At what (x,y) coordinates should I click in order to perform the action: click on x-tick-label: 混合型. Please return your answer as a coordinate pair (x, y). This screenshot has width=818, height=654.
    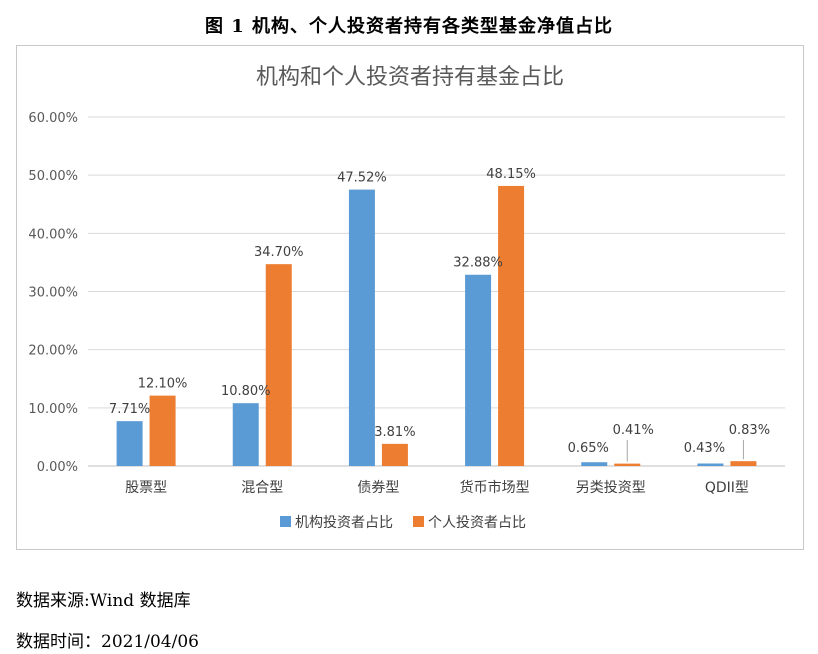
    Looking at the image, I should click on (262, 488).